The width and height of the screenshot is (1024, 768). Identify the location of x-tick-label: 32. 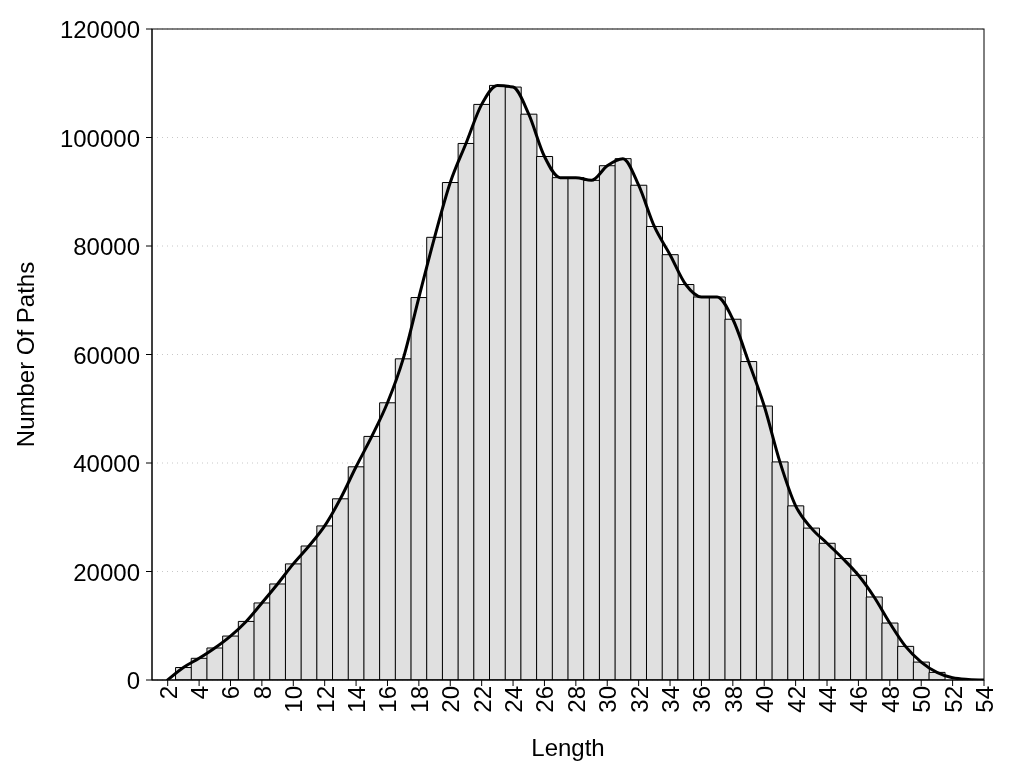
(639, 699).